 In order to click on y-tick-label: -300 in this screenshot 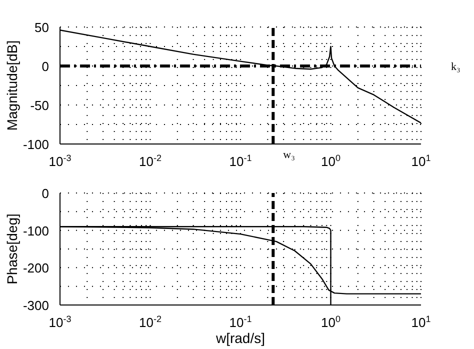, I will do `click(35, 305)`.